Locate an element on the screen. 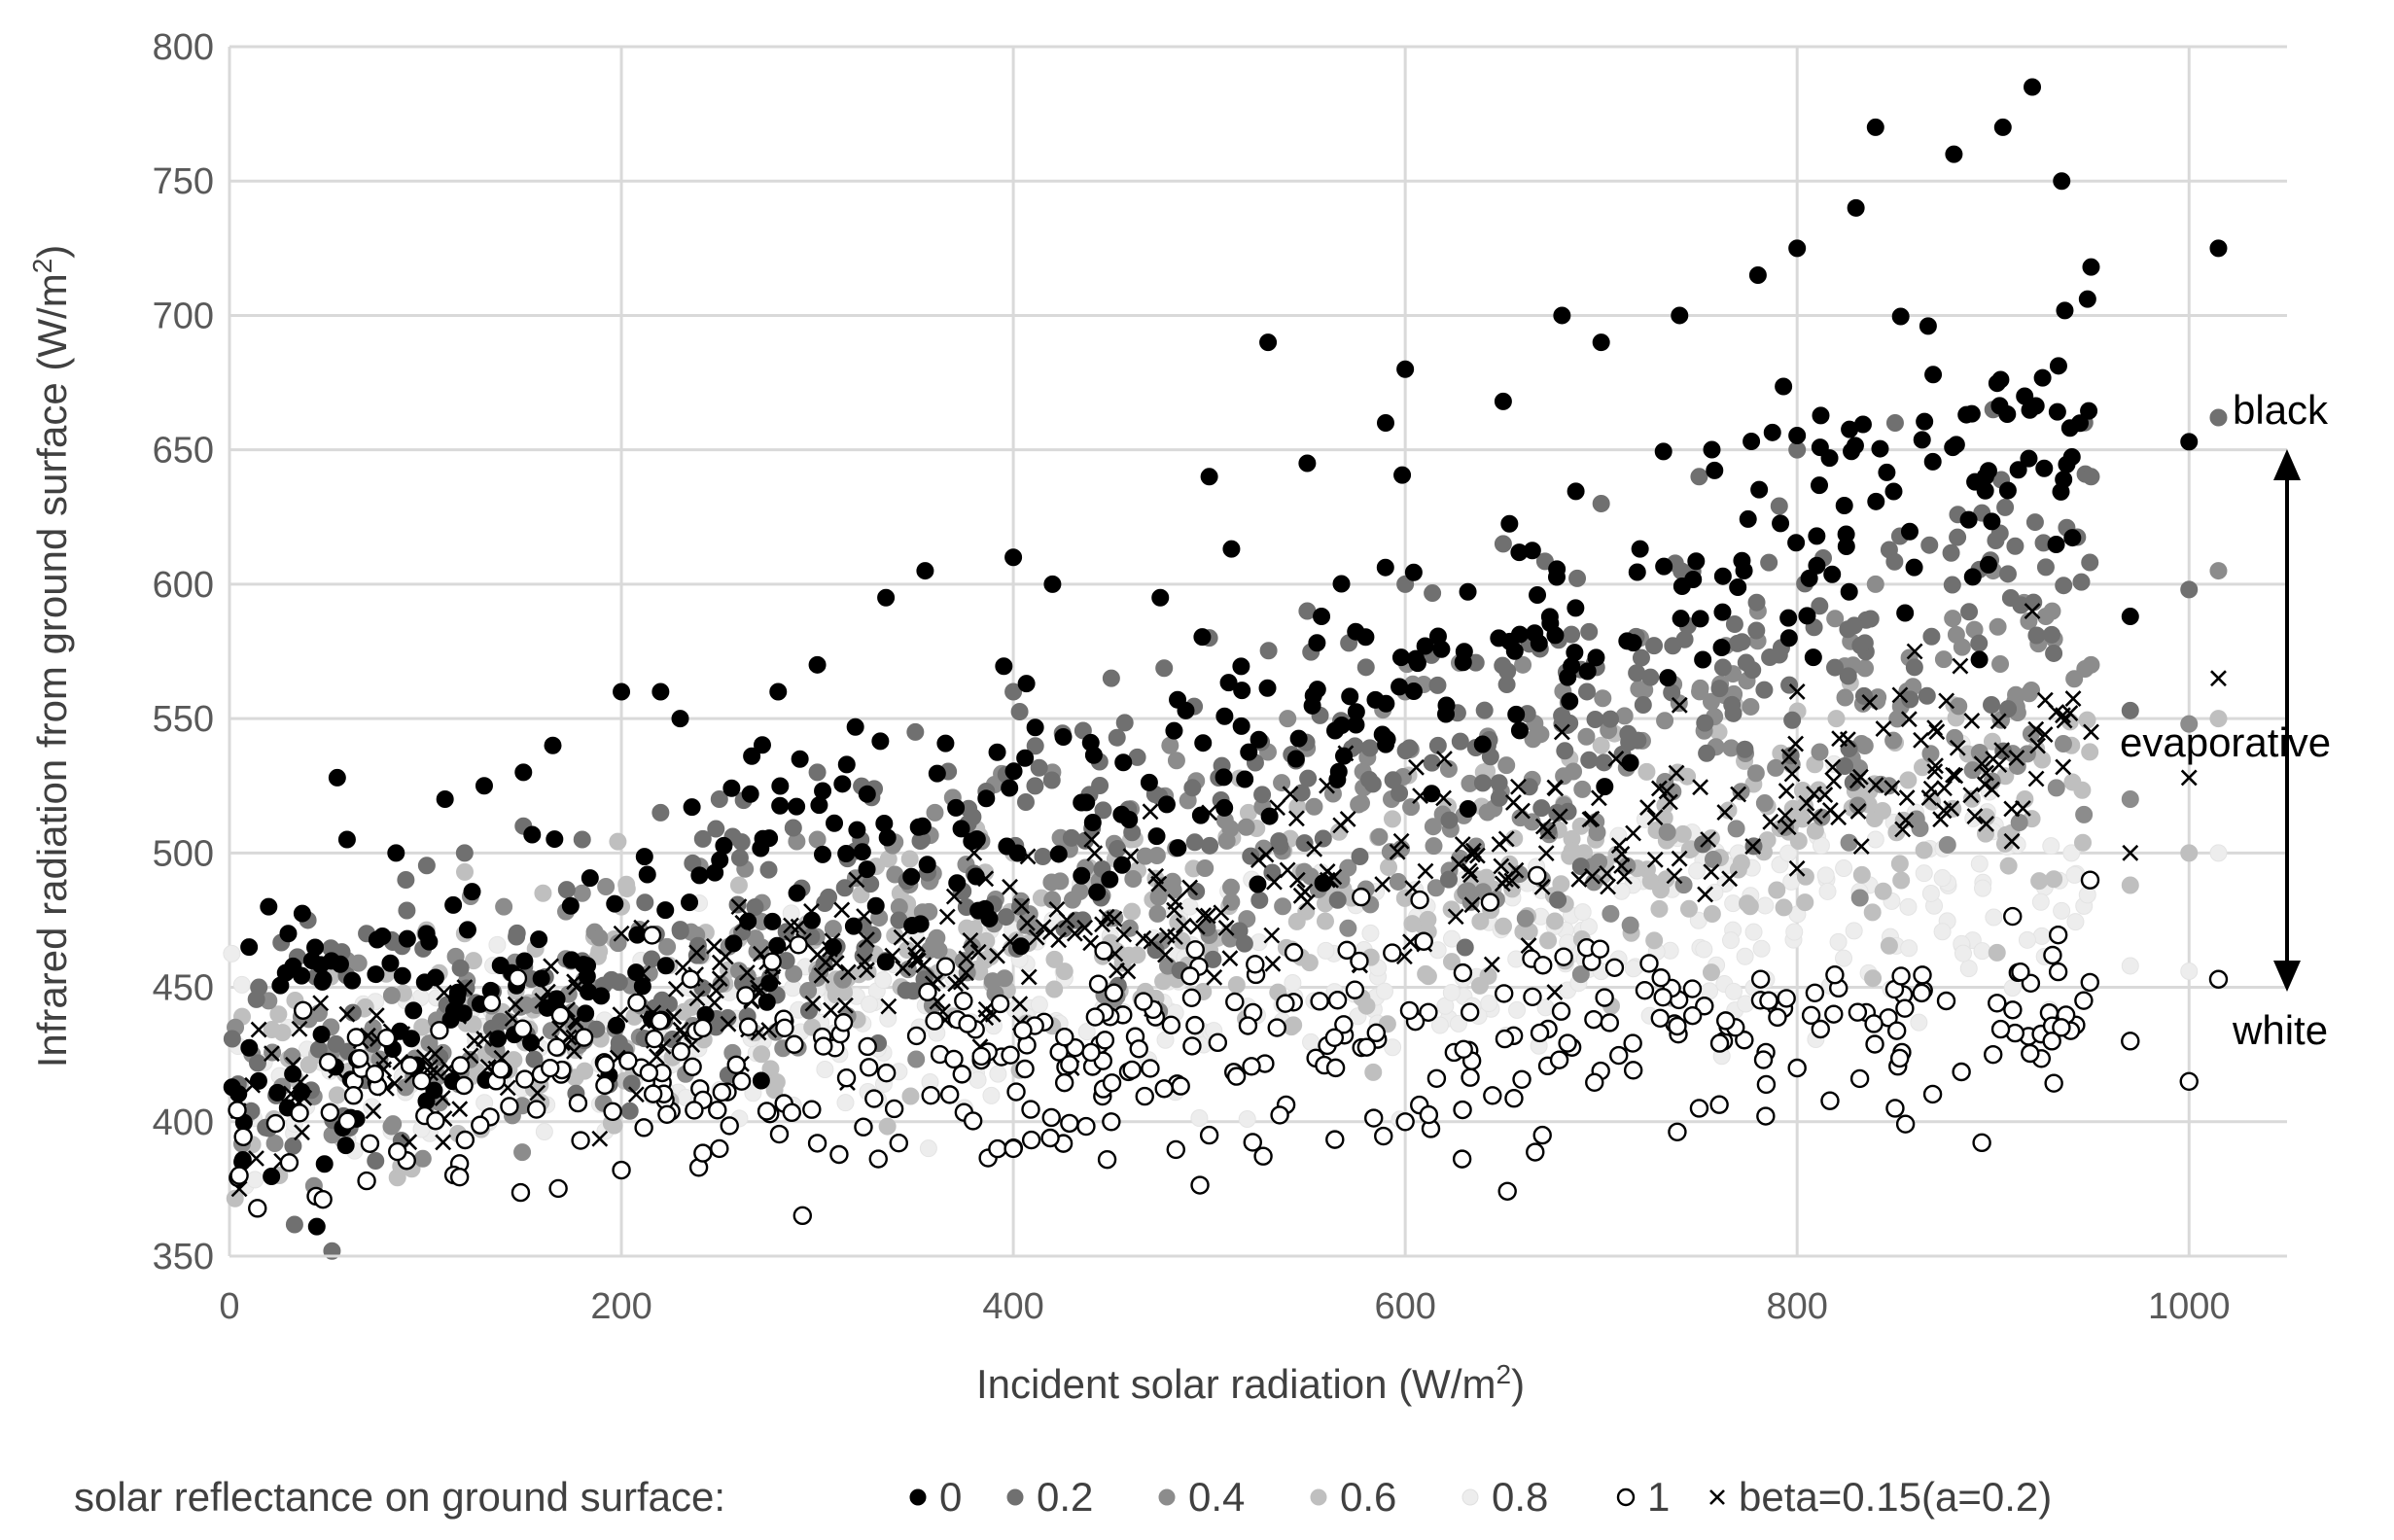  x-tick-label: 1000 is located at coordinates (2190, 1306).